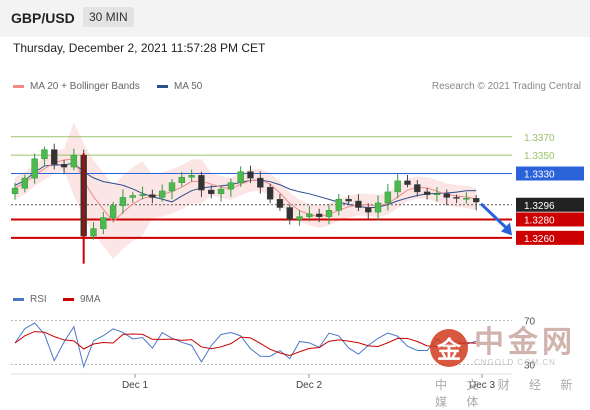 This screenshot has width=590, height=410. I want to click on x-axis: Dec 1 Dec 2 Dec 3, so click(261, 382).